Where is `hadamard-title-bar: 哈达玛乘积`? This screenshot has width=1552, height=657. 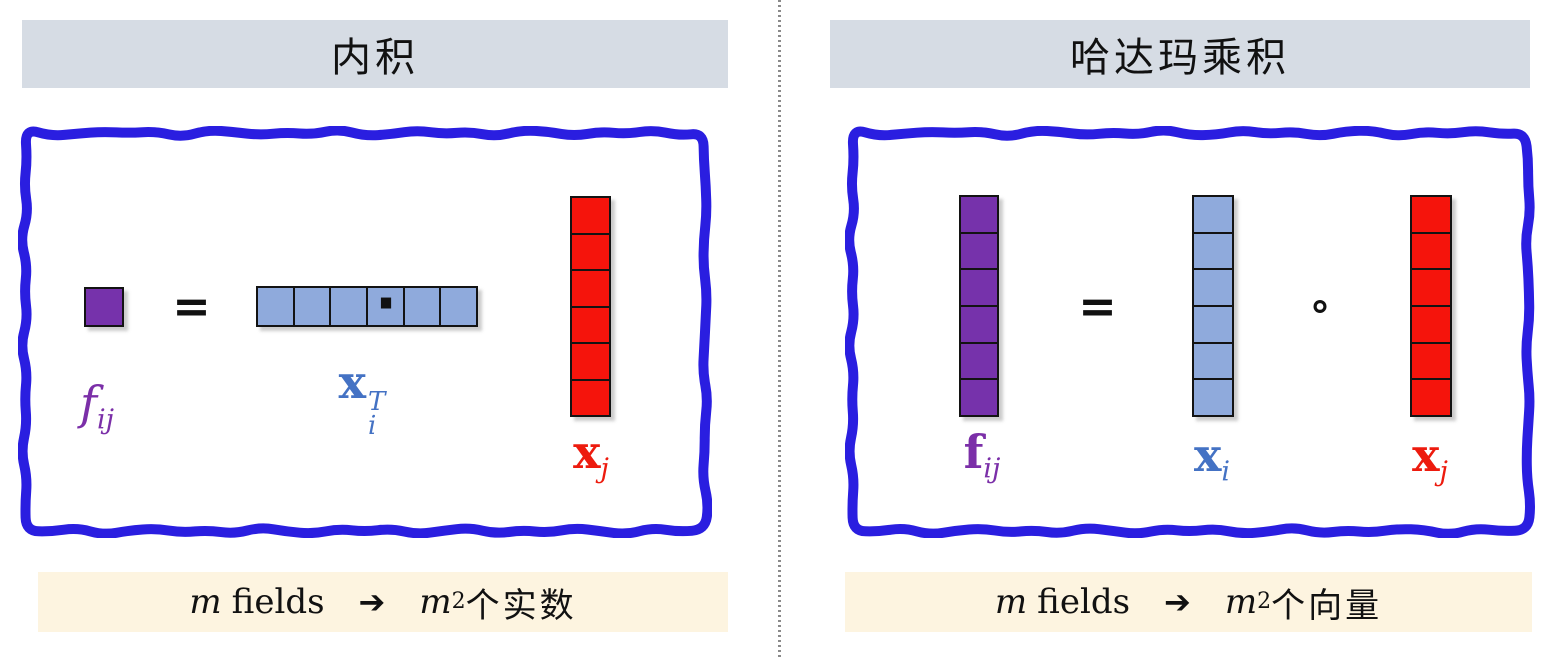
hadamard-title-bar: 哈达玛乘积 is located at coordinates (1180, 54).